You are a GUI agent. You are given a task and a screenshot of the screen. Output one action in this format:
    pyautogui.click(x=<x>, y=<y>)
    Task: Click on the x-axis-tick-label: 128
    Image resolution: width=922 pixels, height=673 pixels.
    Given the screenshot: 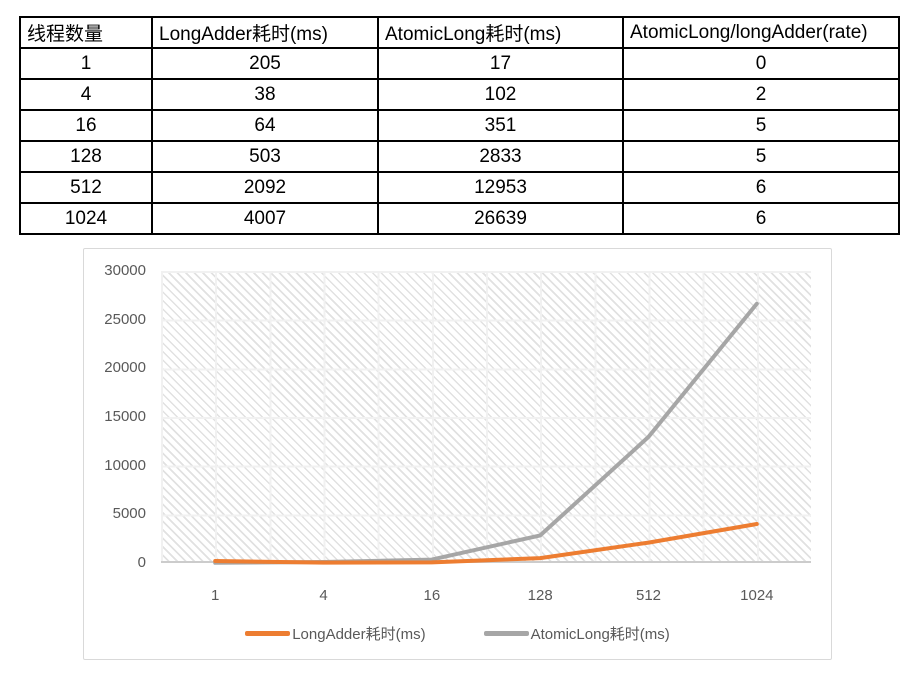 What is the action you would take?
    pyautogui.click(x=540, y=595)
    